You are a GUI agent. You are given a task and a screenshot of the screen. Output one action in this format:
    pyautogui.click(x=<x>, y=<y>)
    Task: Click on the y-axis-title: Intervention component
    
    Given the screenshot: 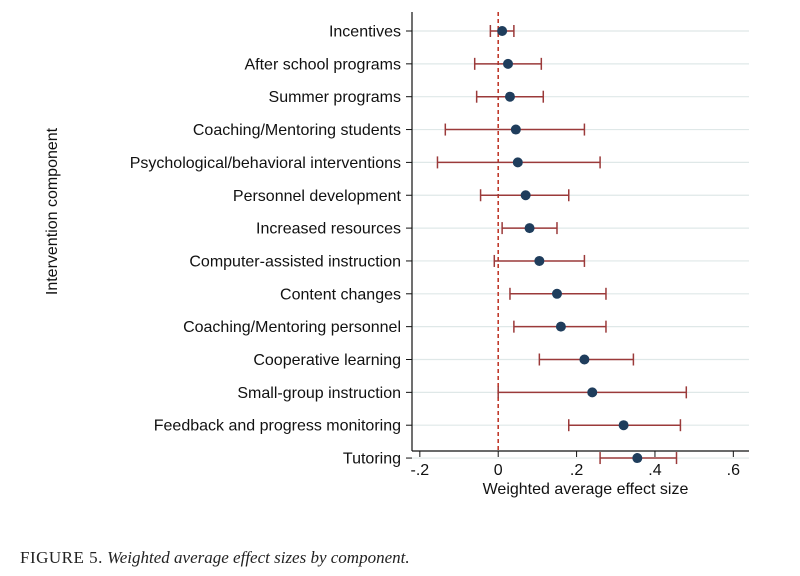 What is the action you would take?
    pyautogui.click(x=52, y=211)
    